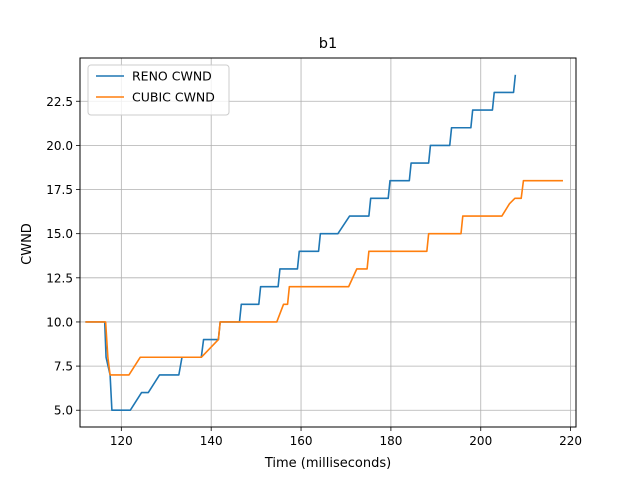  What do you see at coordinates (59, 102) in the screenshot?
I see `y-tick-label: 22.5` at bounding box center [59, 102].